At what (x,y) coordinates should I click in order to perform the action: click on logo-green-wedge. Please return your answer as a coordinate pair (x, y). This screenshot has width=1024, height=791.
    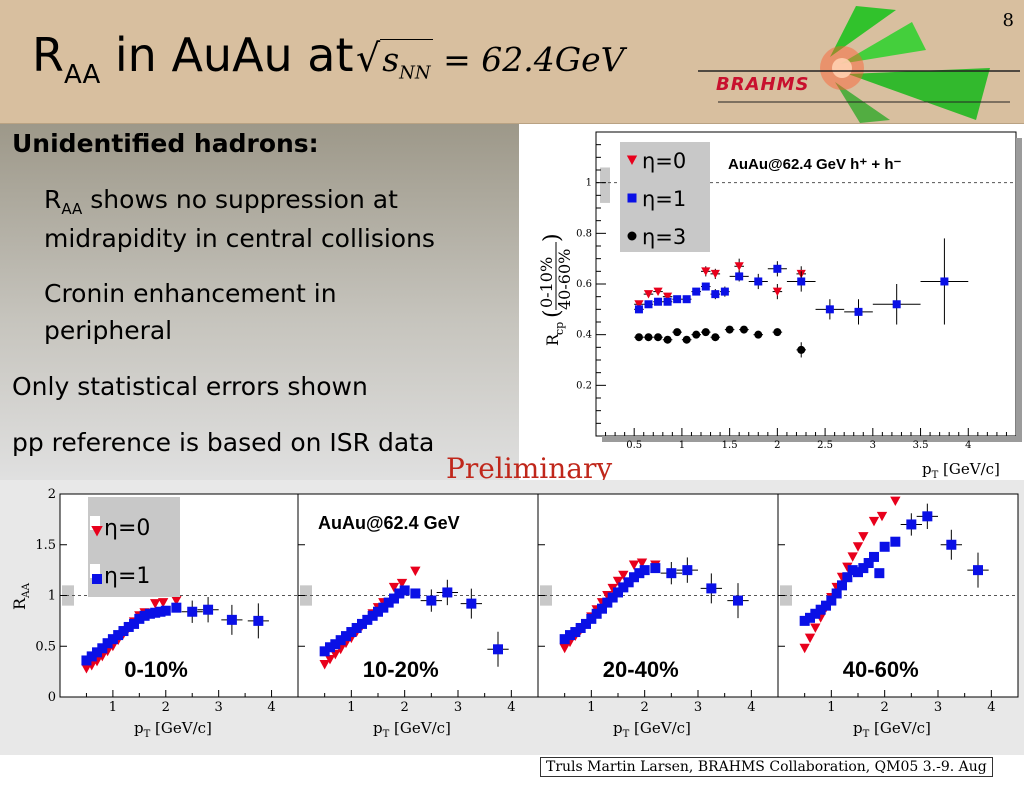
    Looking at the image, I should click on (883, 43).